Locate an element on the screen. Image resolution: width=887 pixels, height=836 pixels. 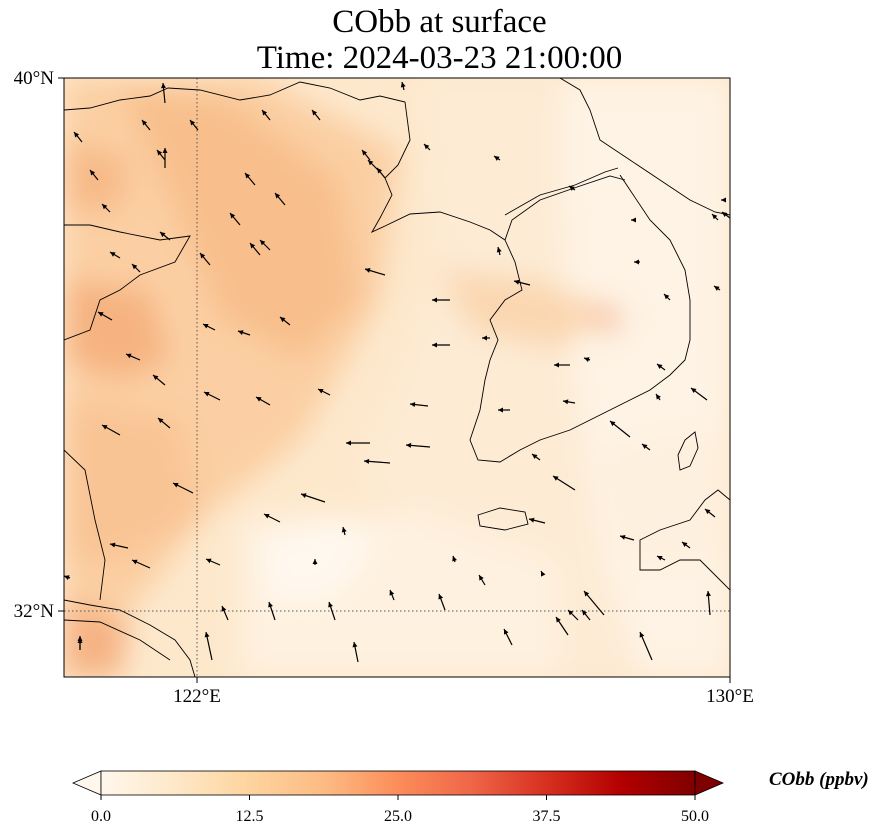
lat-tick-label-32: 32°N is located at coordinates (34, 611).